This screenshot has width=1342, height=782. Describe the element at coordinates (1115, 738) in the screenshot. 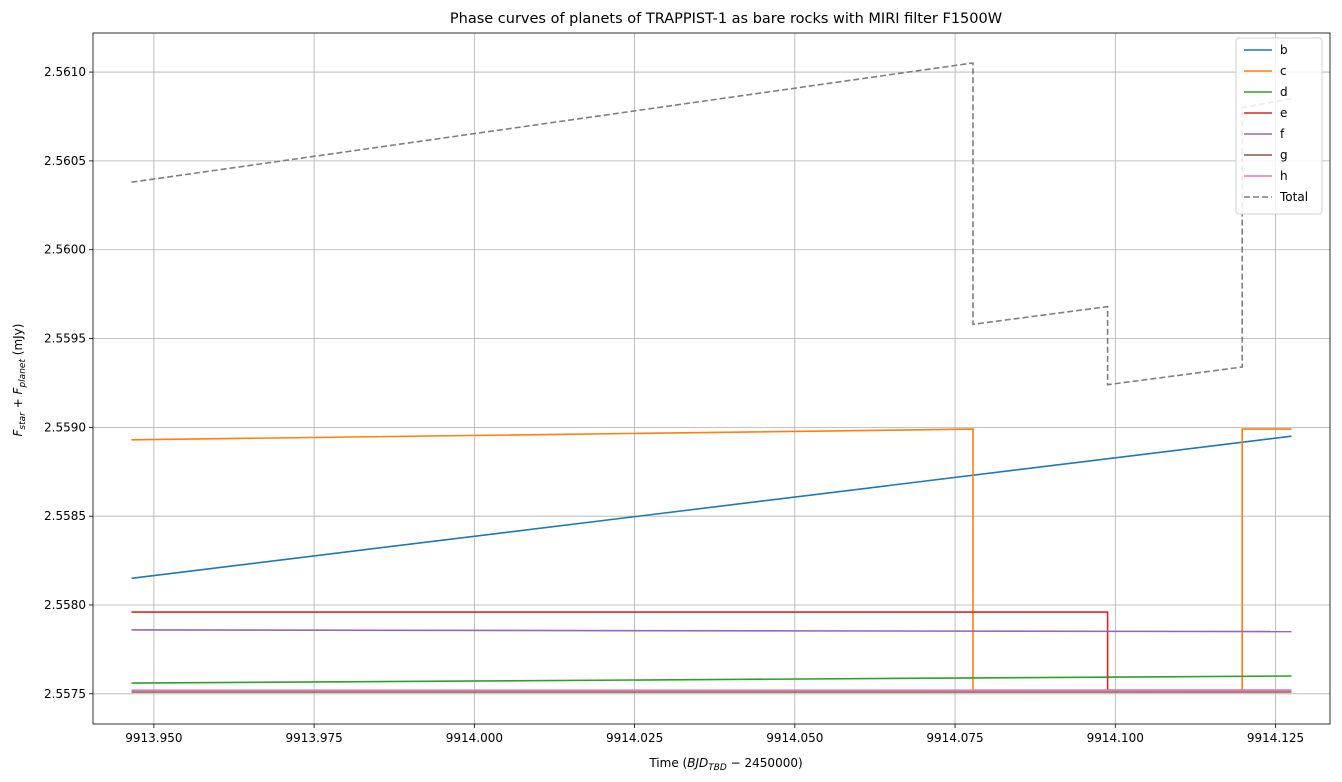

I see `x-tick-label: 9914.100` at that location.